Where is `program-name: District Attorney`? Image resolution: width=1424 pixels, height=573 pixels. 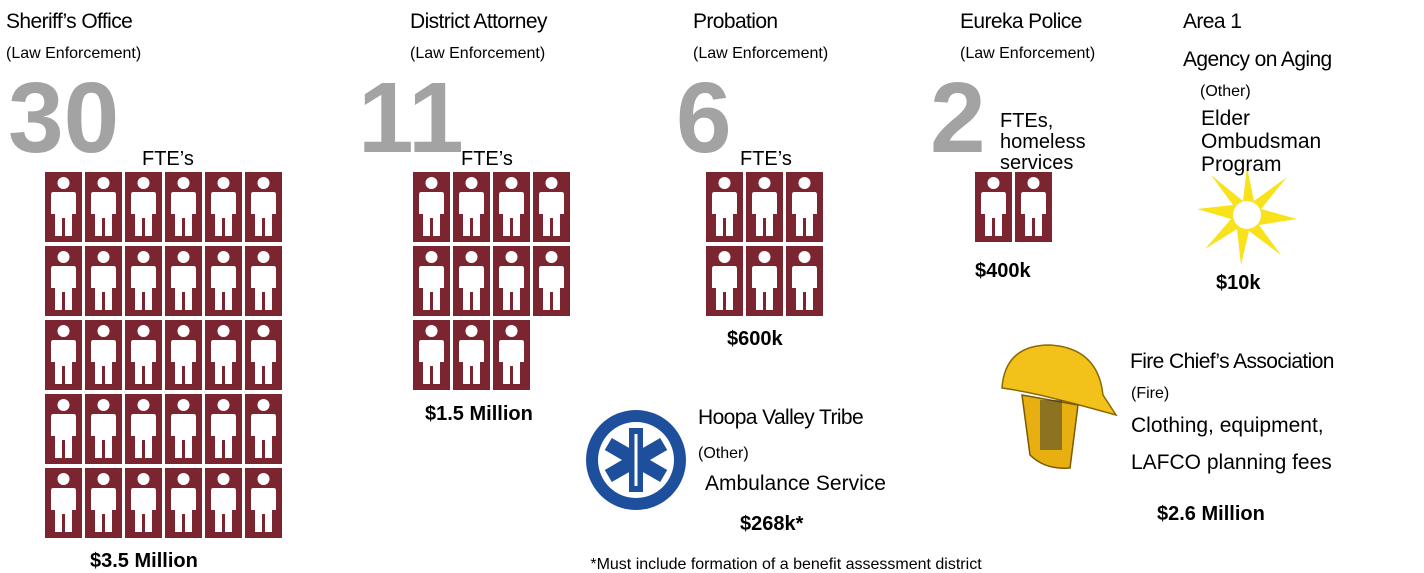 program-name: District Attorney is located at coordinates (479, 21).